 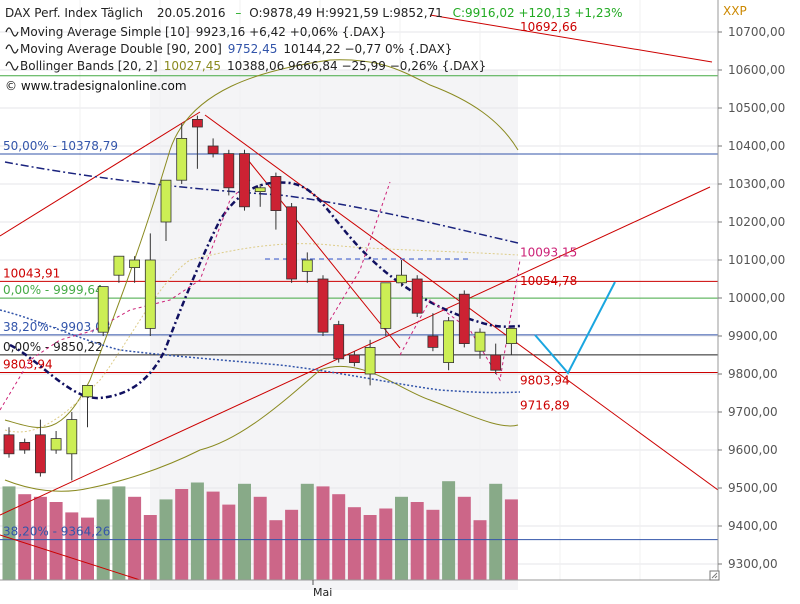 What do you see at coordinates (753, 488) in the screenshot?
I see `y-tick-label: 9500,00` at bounding box center [753, 488].